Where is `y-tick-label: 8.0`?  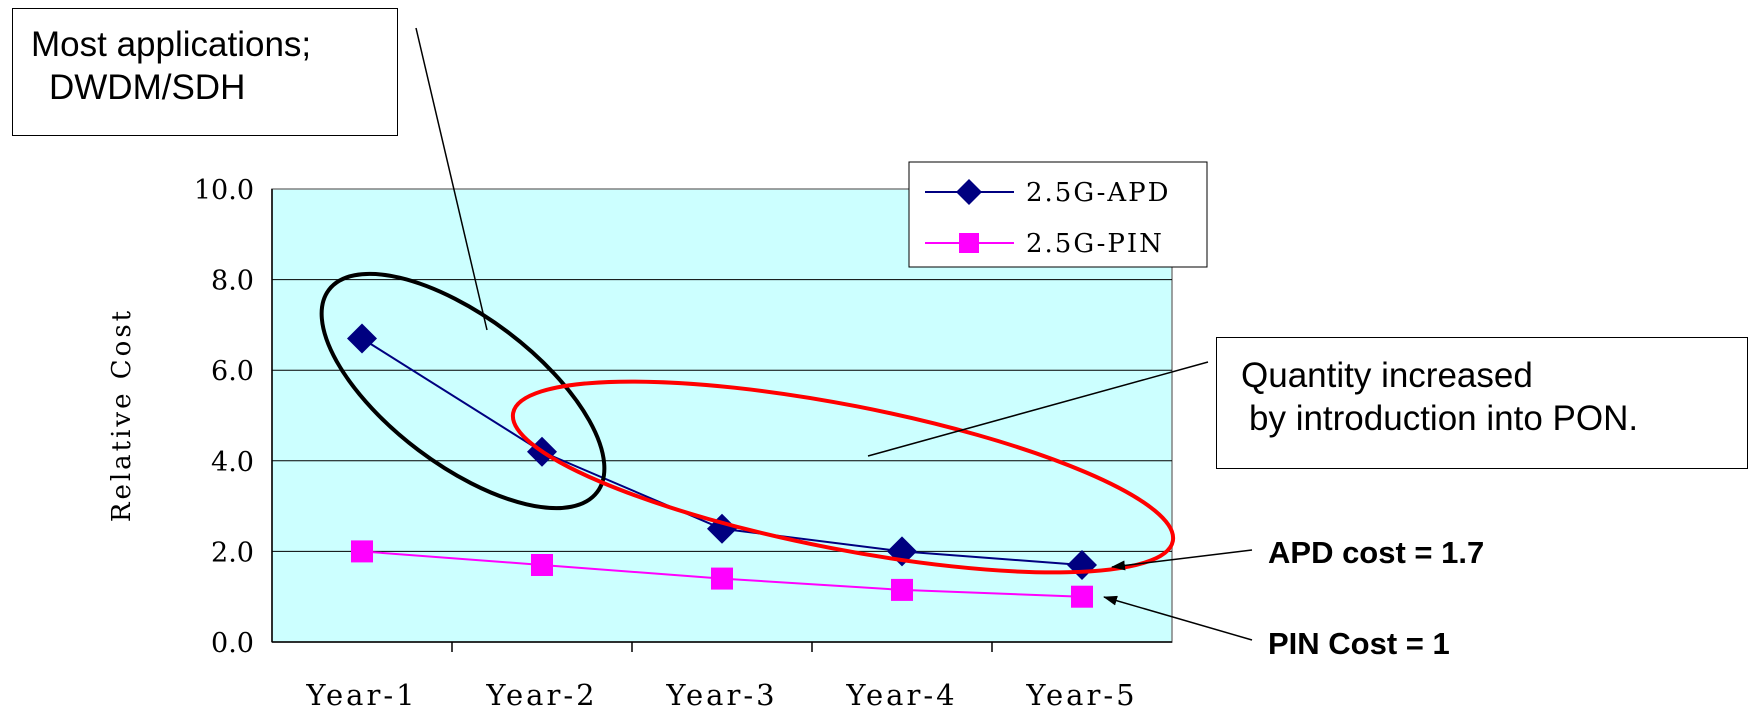
y-tick-label: 8.0 is located at coordinates (232, 281).